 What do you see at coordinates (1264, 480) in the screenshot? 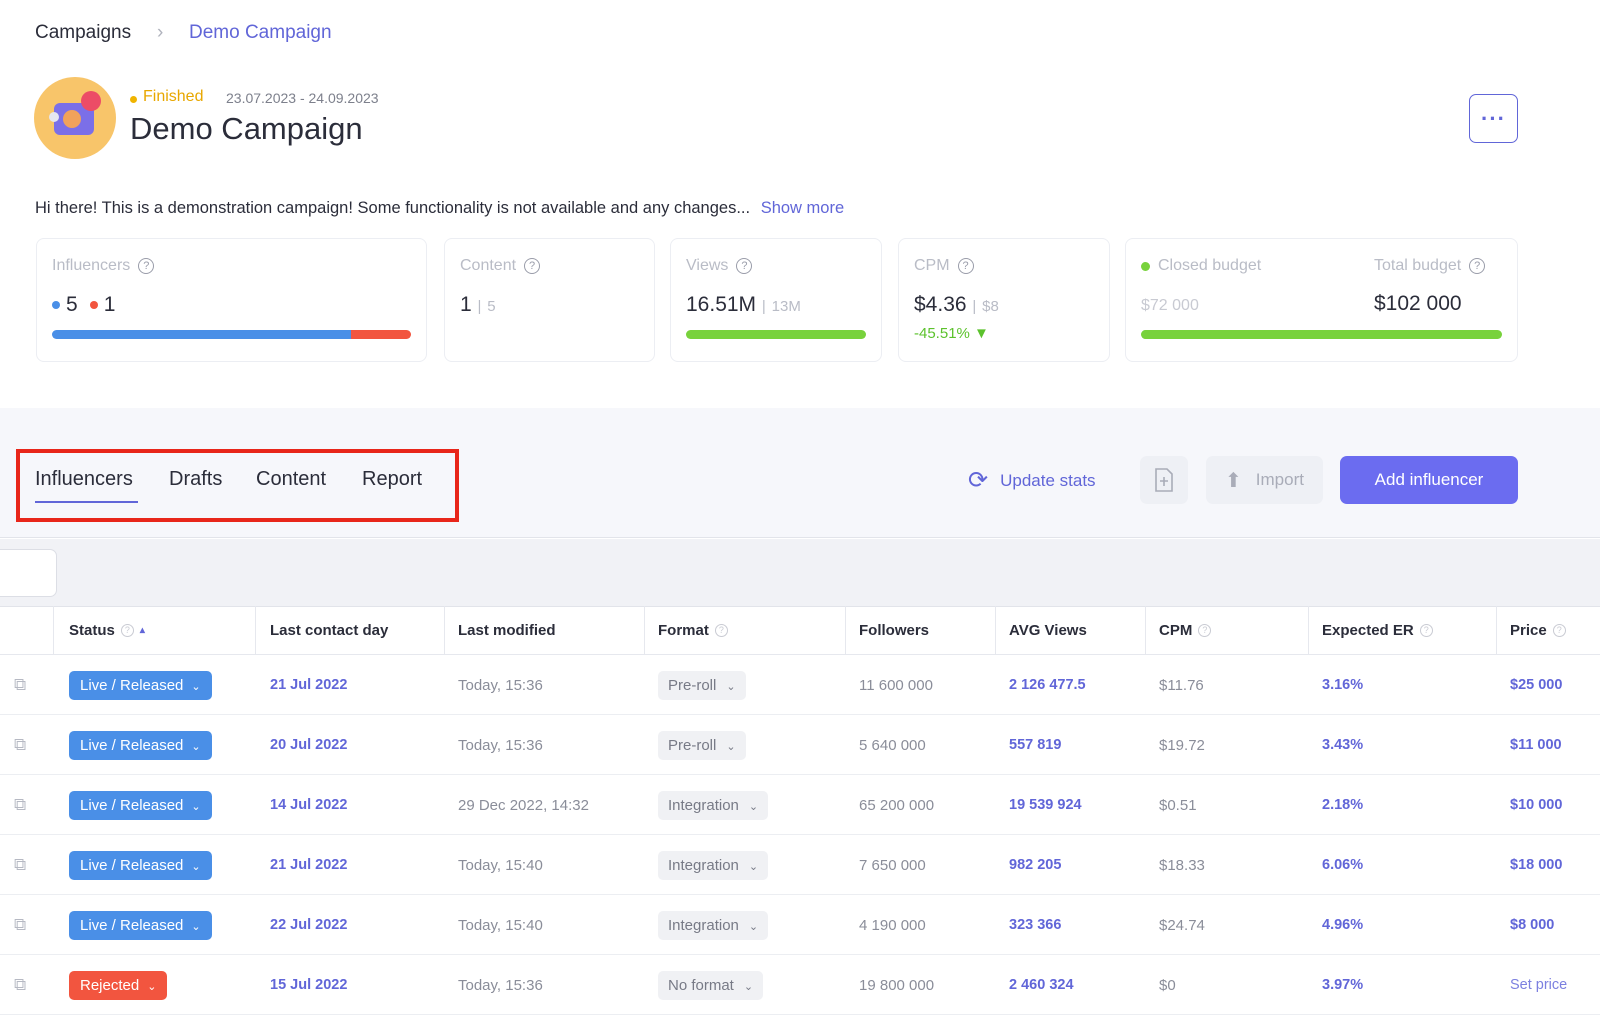
I see `import-button: ⬆ Import` at bounding box center [1264, 480].